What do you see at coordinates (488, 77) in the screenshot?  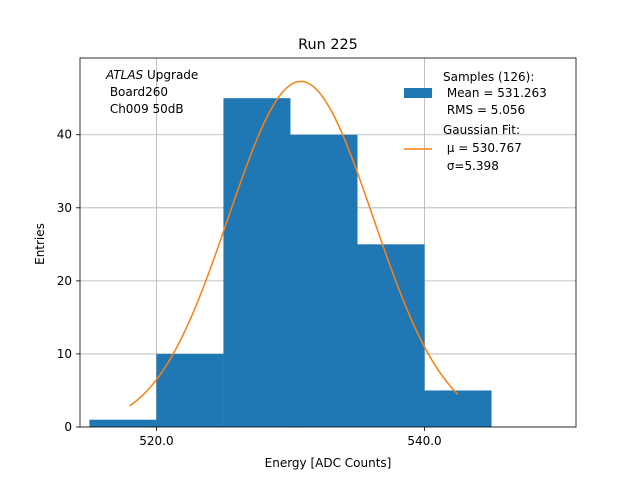 I see `legend-samples-title: Samples (126):` at bounding box center [488, 77].